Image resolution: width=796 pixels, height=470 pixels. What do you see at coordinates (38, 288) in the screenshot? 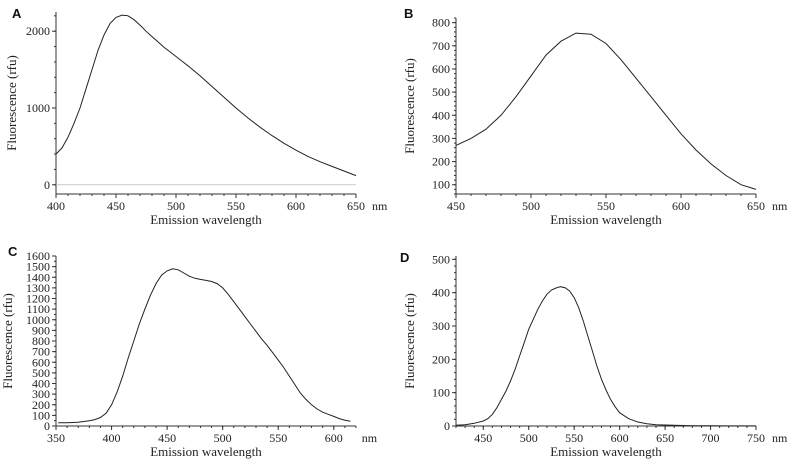
I see `y-tick-label: 1300` at bounding box center [38, 288].